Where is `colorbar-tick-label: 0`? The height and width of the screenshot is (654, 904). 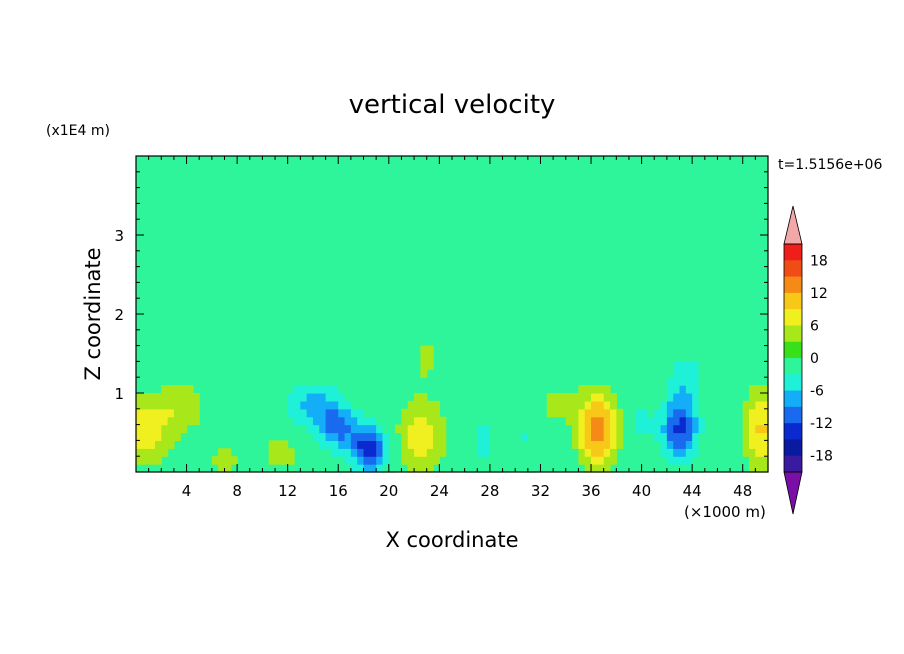
colorbar-tick-label: 0 is located at coordinates (814, 359).